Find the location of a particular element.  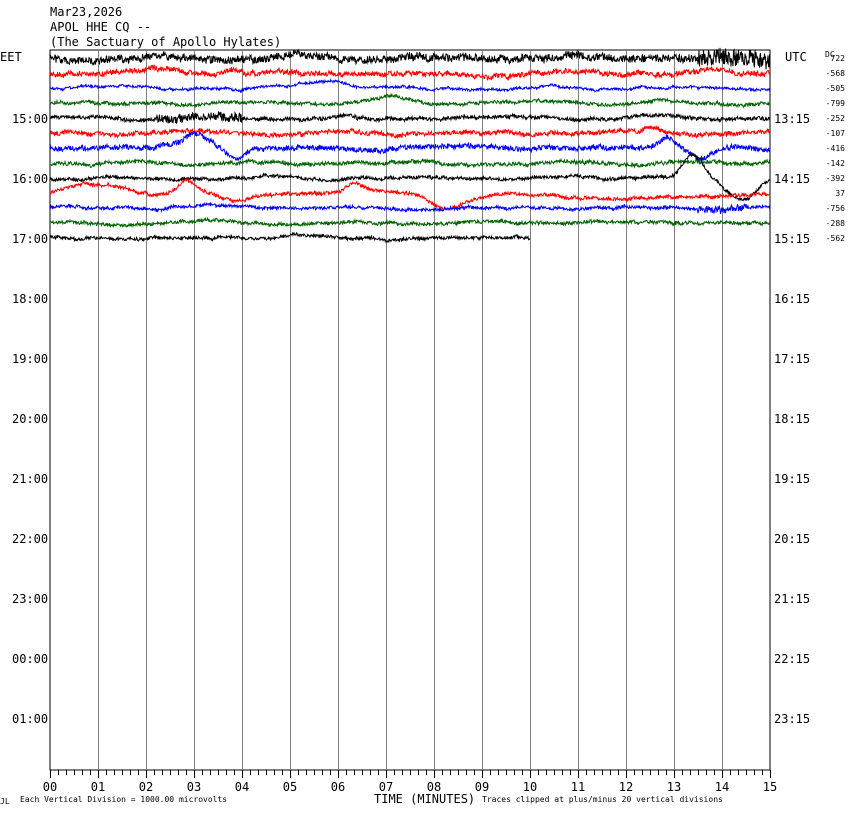

x-tick-label: 05 is located at coordinates (290, 787).